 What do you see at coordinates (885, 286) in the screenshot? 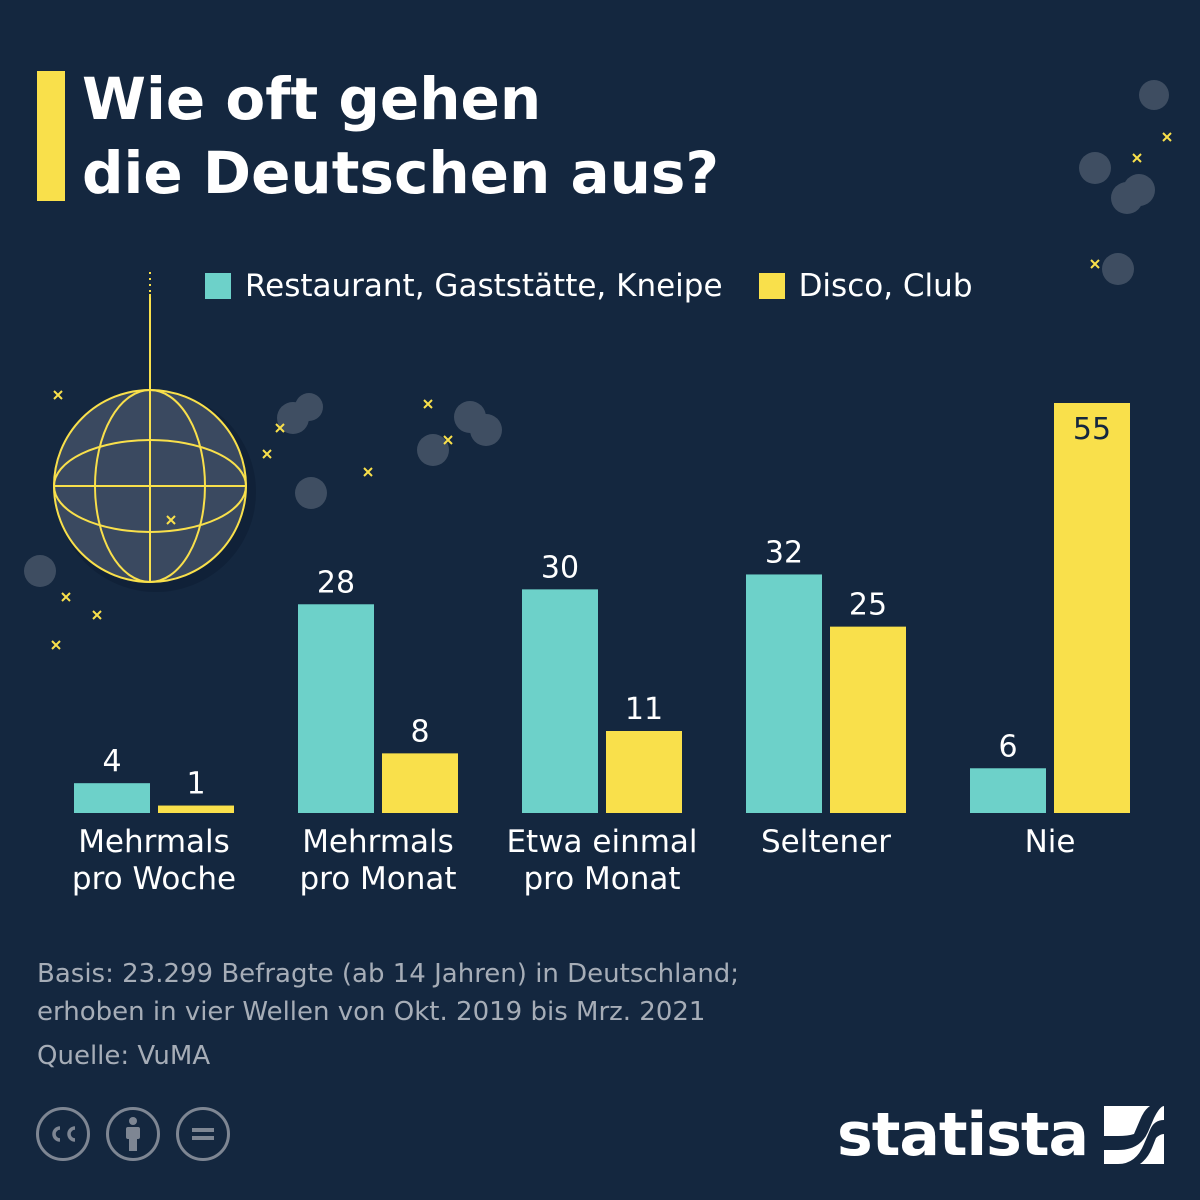
I see `legend-label-disco: Disco, Club` at bounding box center [885, 286].